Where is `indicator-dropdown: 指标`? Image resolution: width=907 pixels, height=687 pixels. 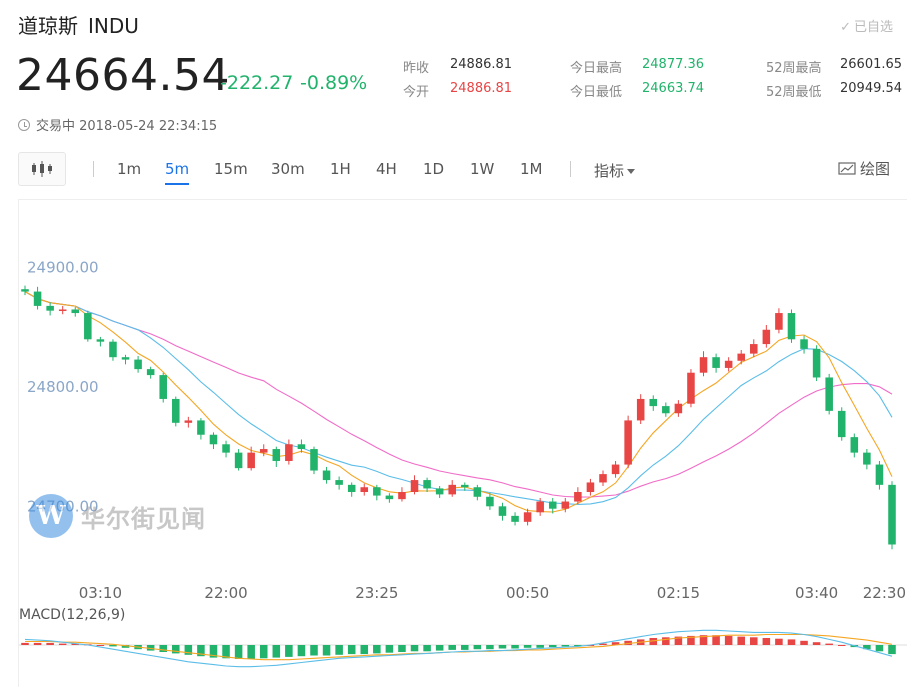
indicator-dropdown: 指标 is located at coordinates (615, 170).